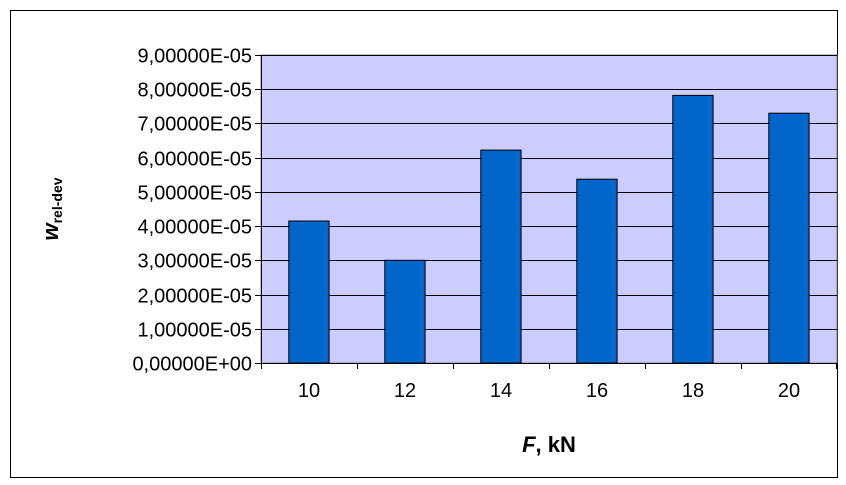 Image resolution: width=846 pixels, height=485 pixels. I want to click on y-tick-label: 1,00000E-05, so click(194, 331).